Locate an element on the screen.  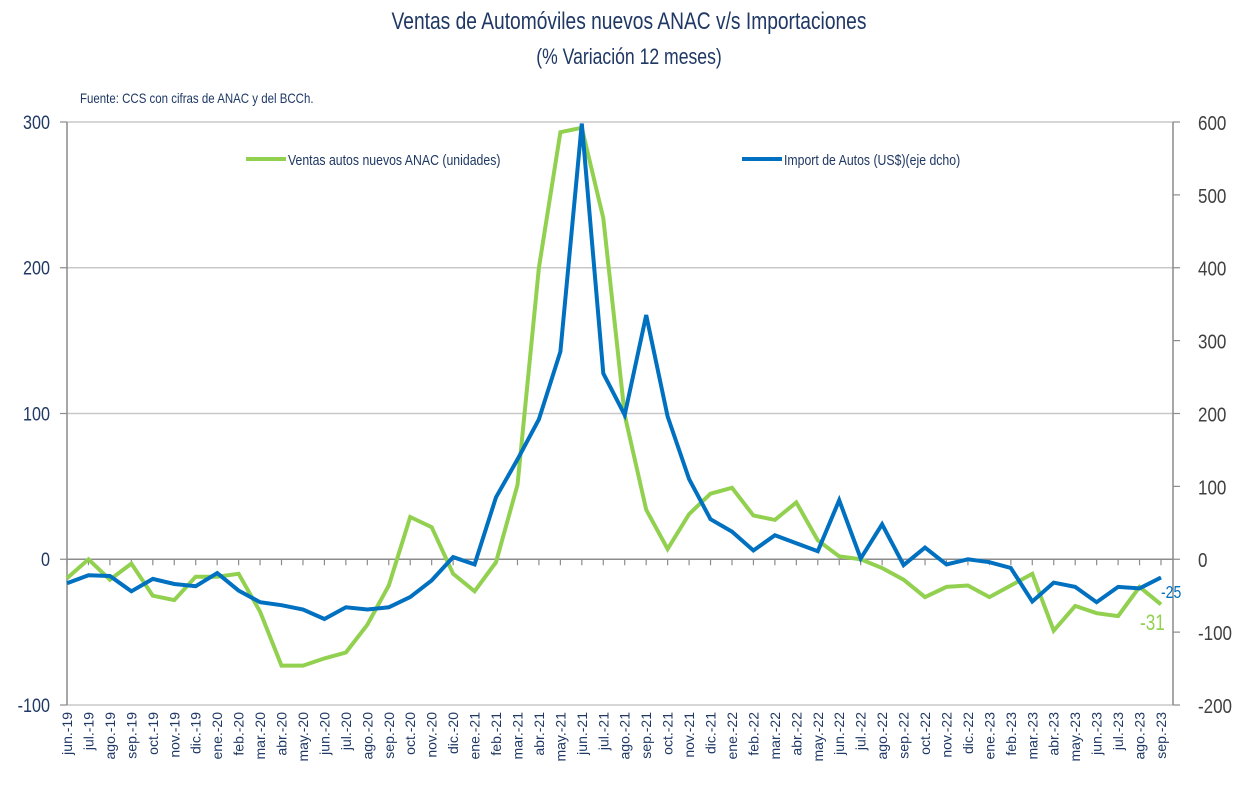
import-end-label: -25 is located at coordinates (1171, 592).